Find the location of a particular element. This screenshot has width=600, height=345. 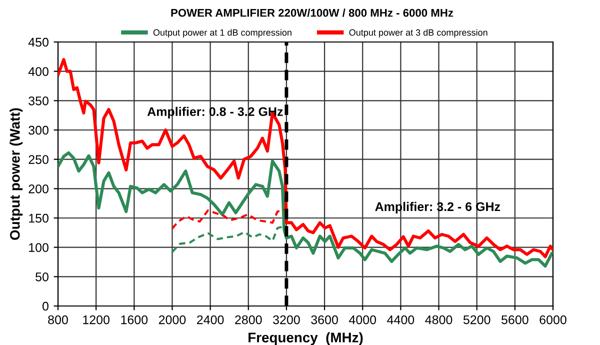

x-tick-label: 6000 is located at coordinates (553, 319).